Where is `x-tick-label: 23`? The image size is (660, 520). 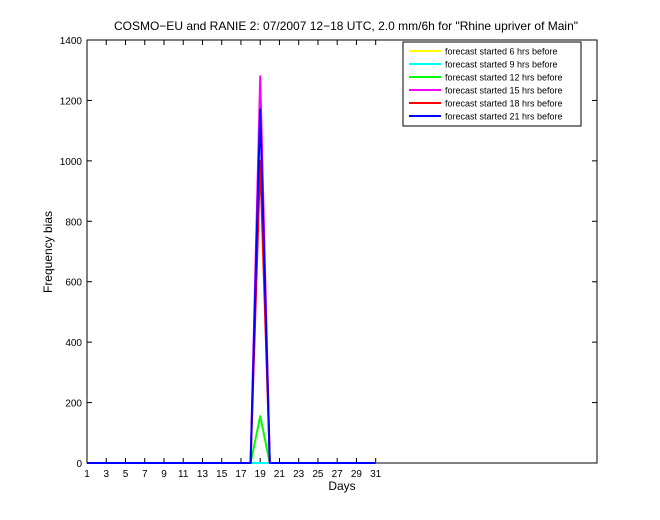
x-tick-label: 23 is located at coordinates (299, 474).